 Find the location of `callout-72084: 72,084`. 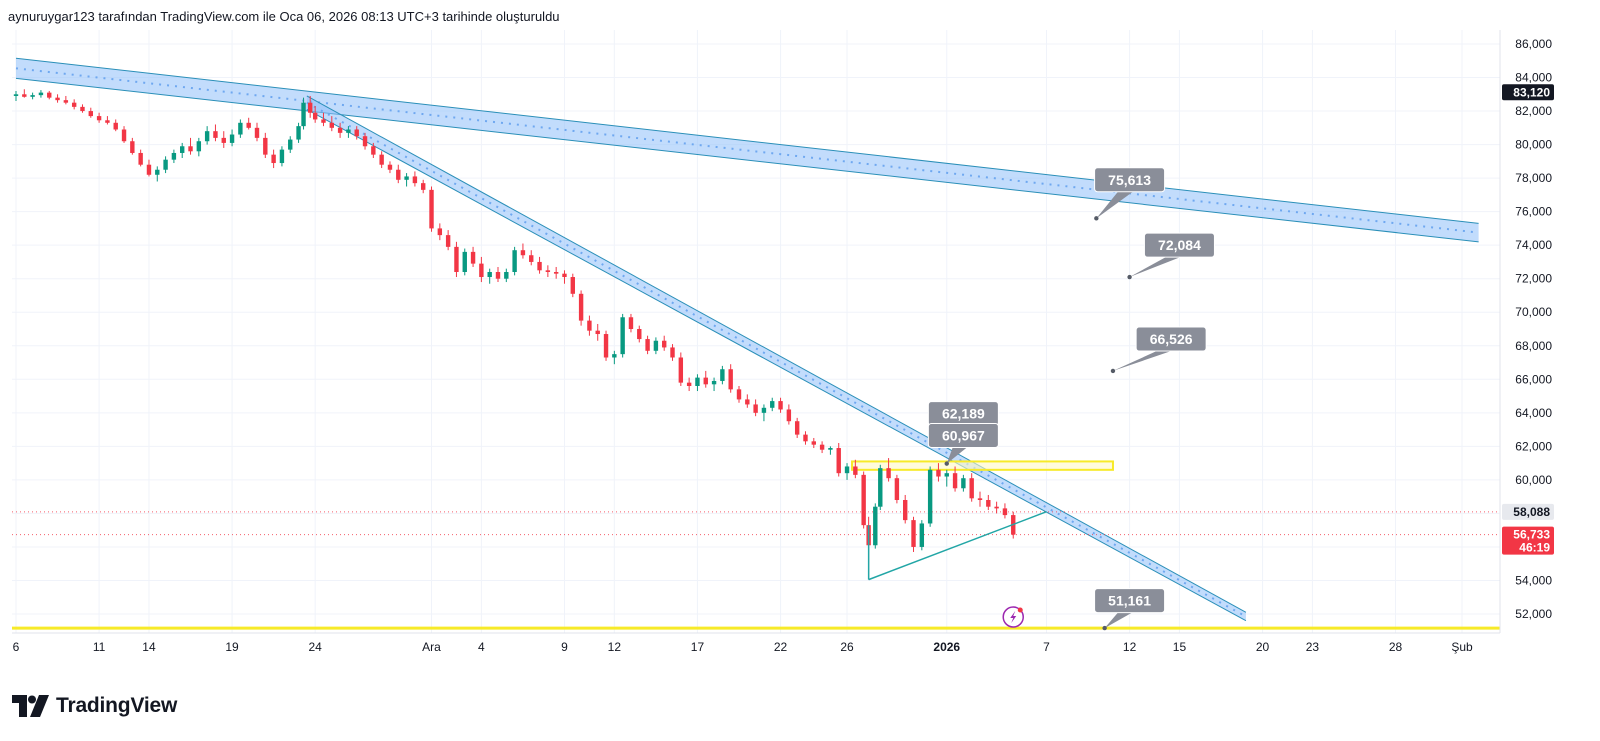

callout-72084: 72,084 is located at coordinates (1171, 256).